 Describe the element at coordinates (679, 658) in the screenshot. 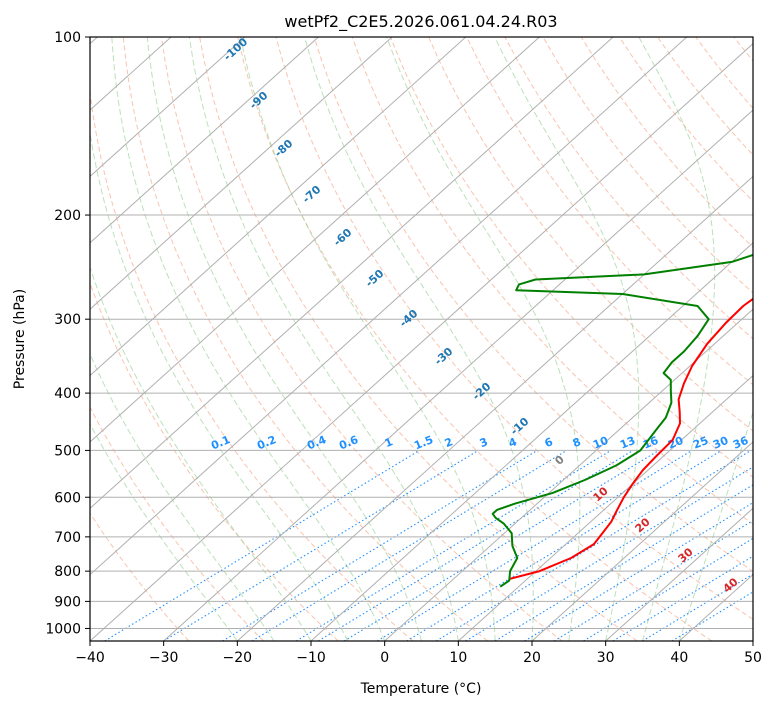

I see `x-tick-label: 40` at that location.